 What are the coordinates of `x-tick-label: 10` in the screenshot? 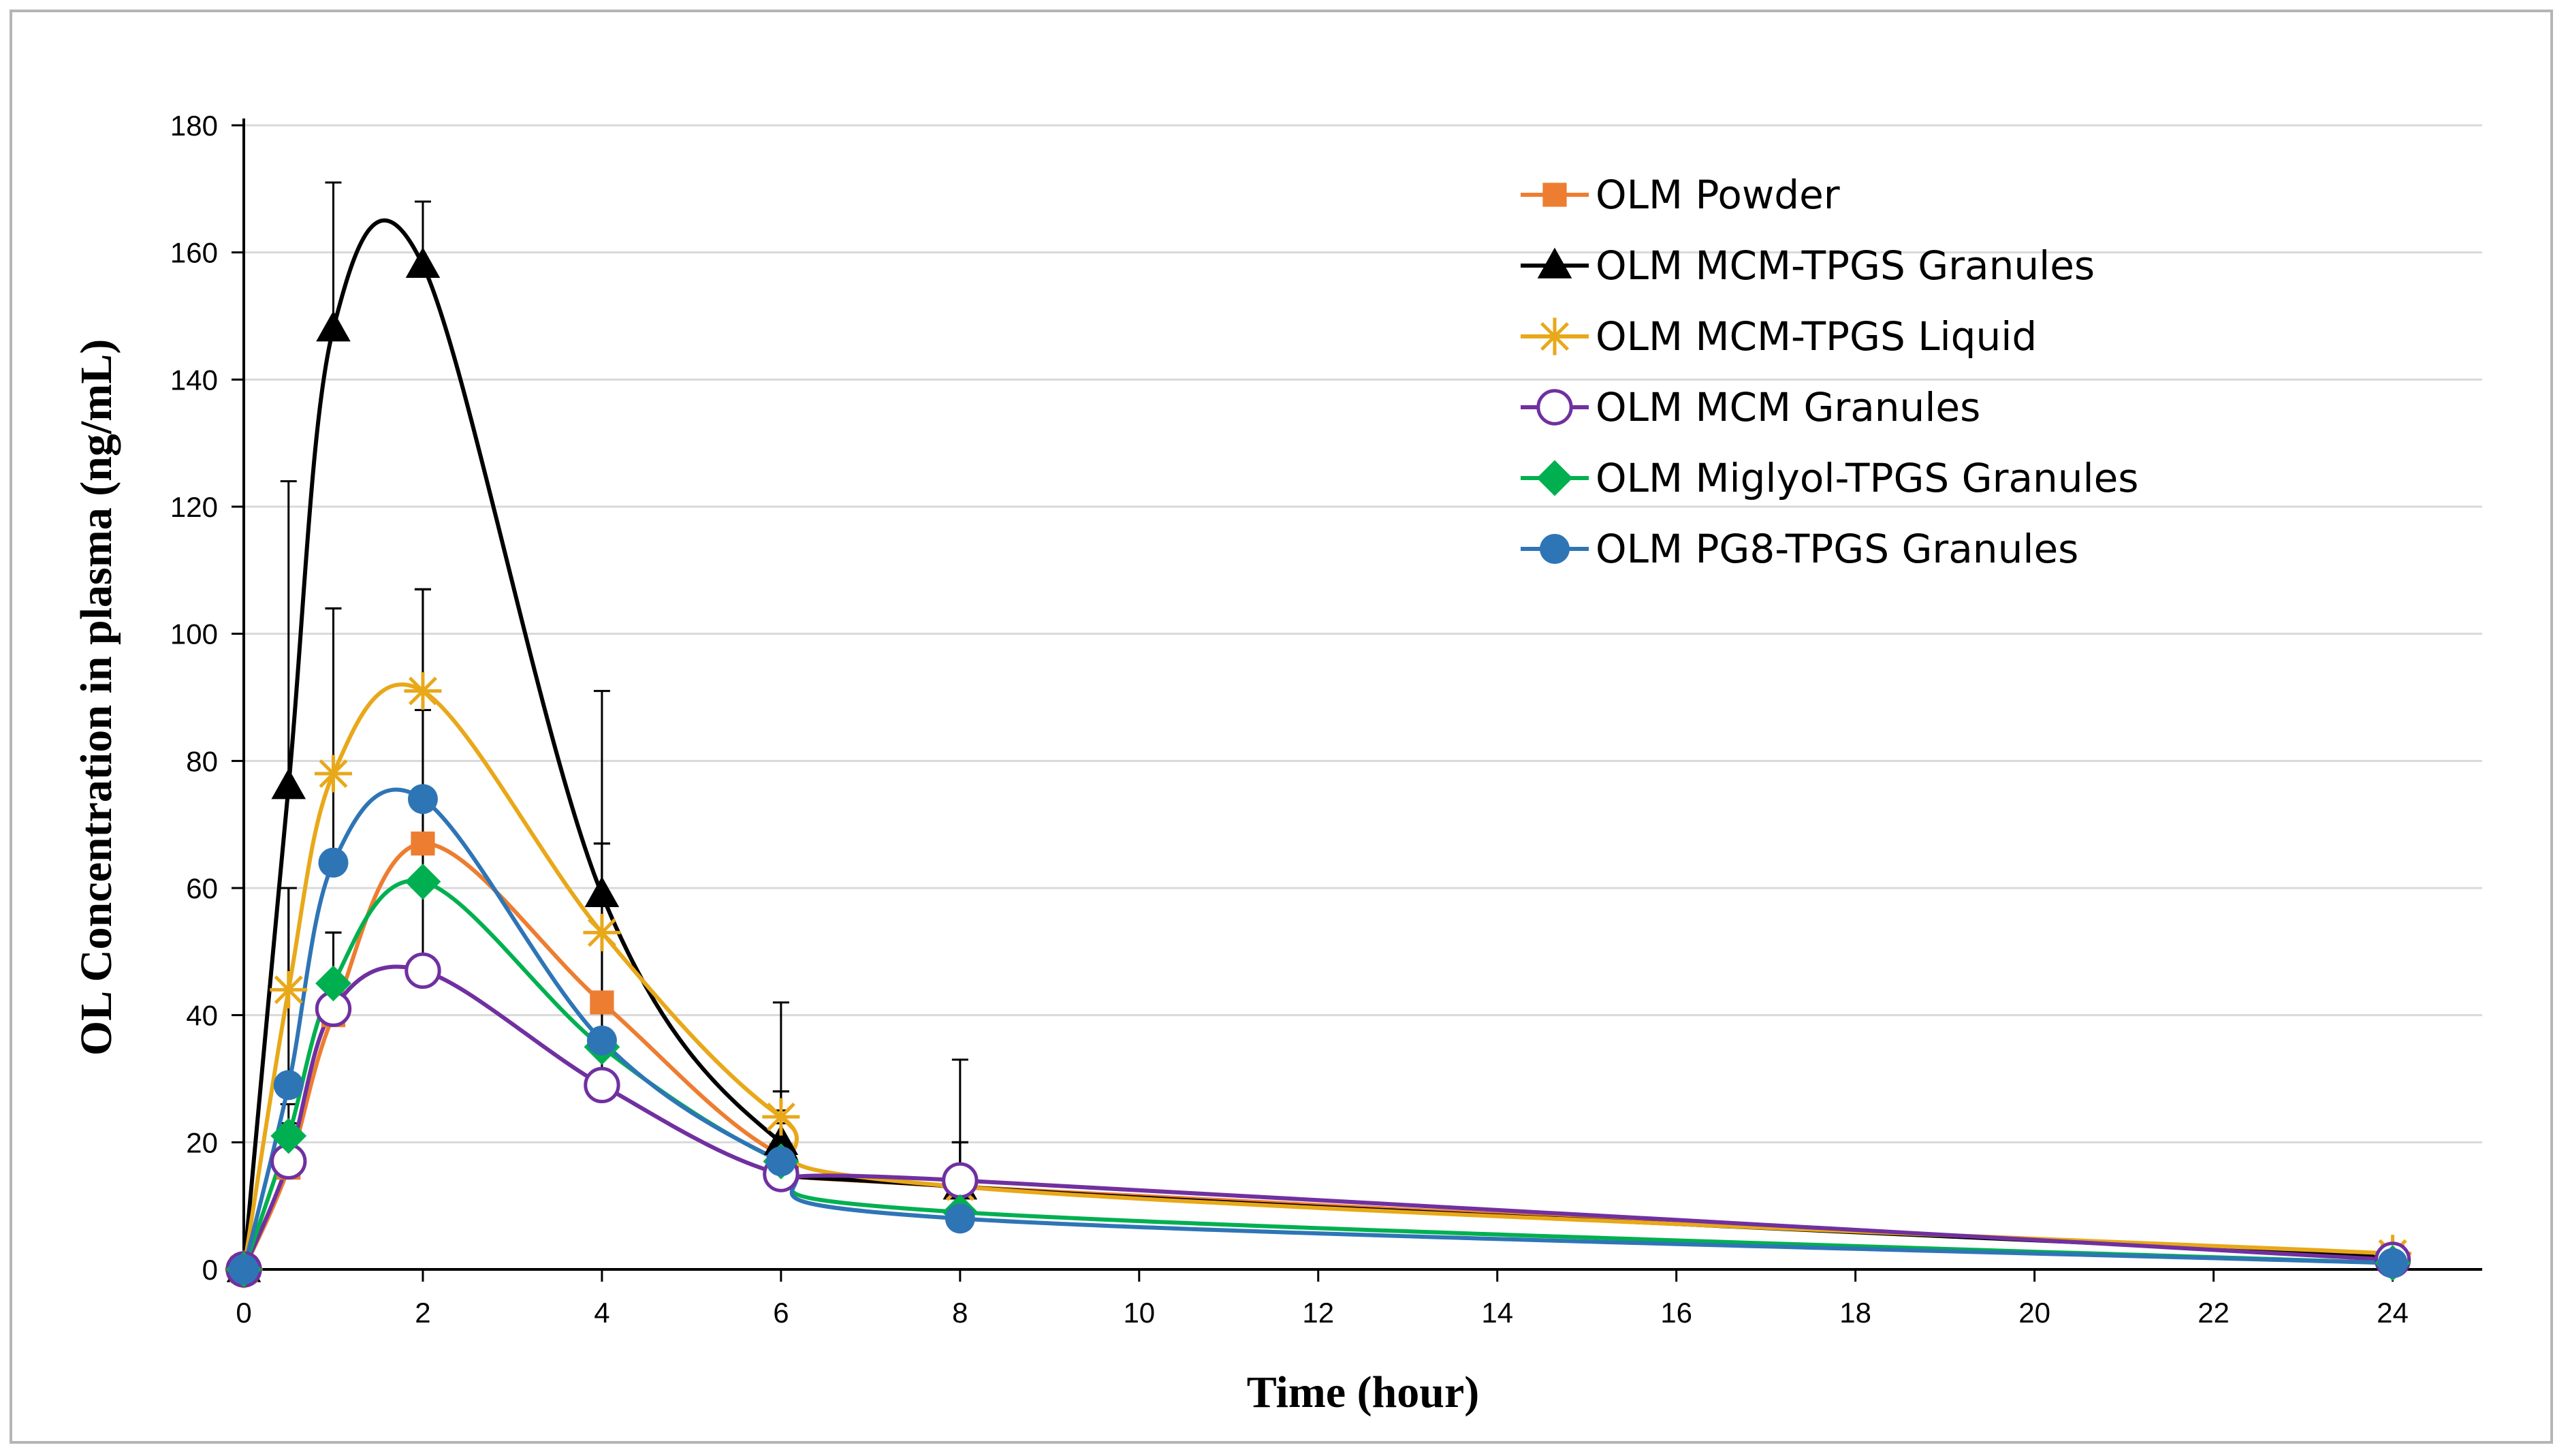 It's located at (1139, 1313).